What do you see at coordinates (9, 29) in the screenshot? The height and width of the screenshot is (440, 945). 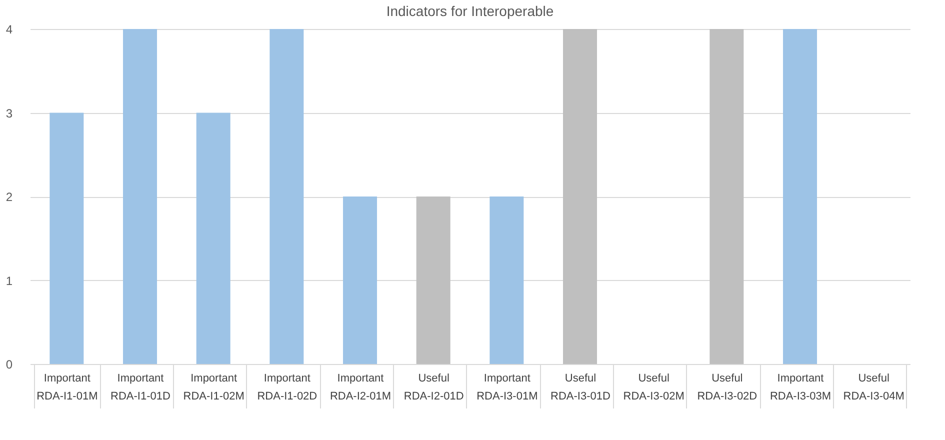 I see `y-tick-label: 4` at bounding box center [9, 29].